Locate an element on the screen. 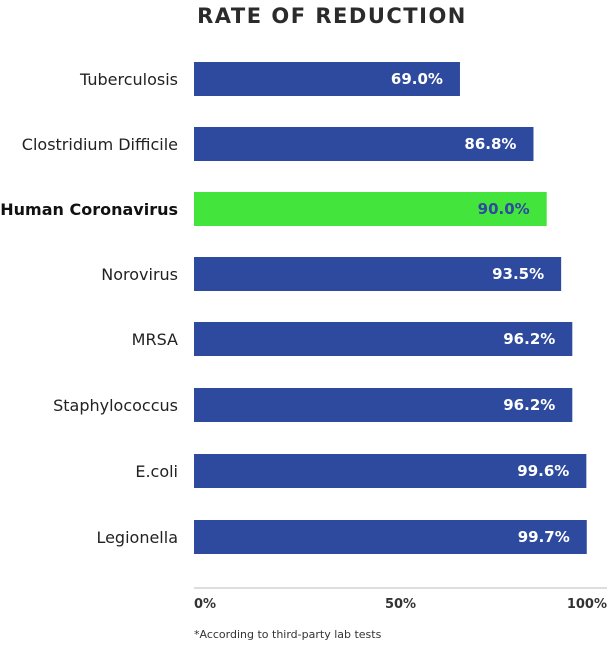  footnote: *According to third-party lab tests is located at coordinates (288, 634).